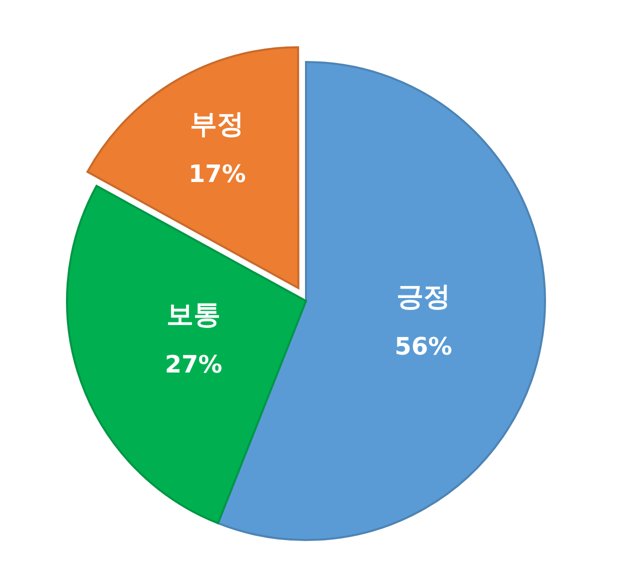  What do you see at coordinates (193, 314) in the screenshot?
I see `slice-label: 보통` at bounding box center [193, 314].